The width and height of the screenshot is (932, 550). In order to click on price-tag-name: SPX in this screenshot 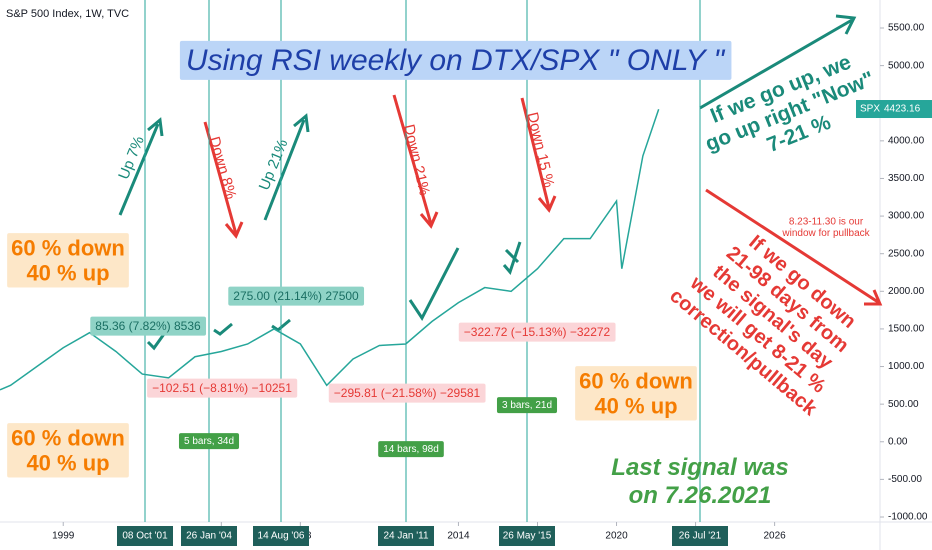, I will do `click(870, 109)`.